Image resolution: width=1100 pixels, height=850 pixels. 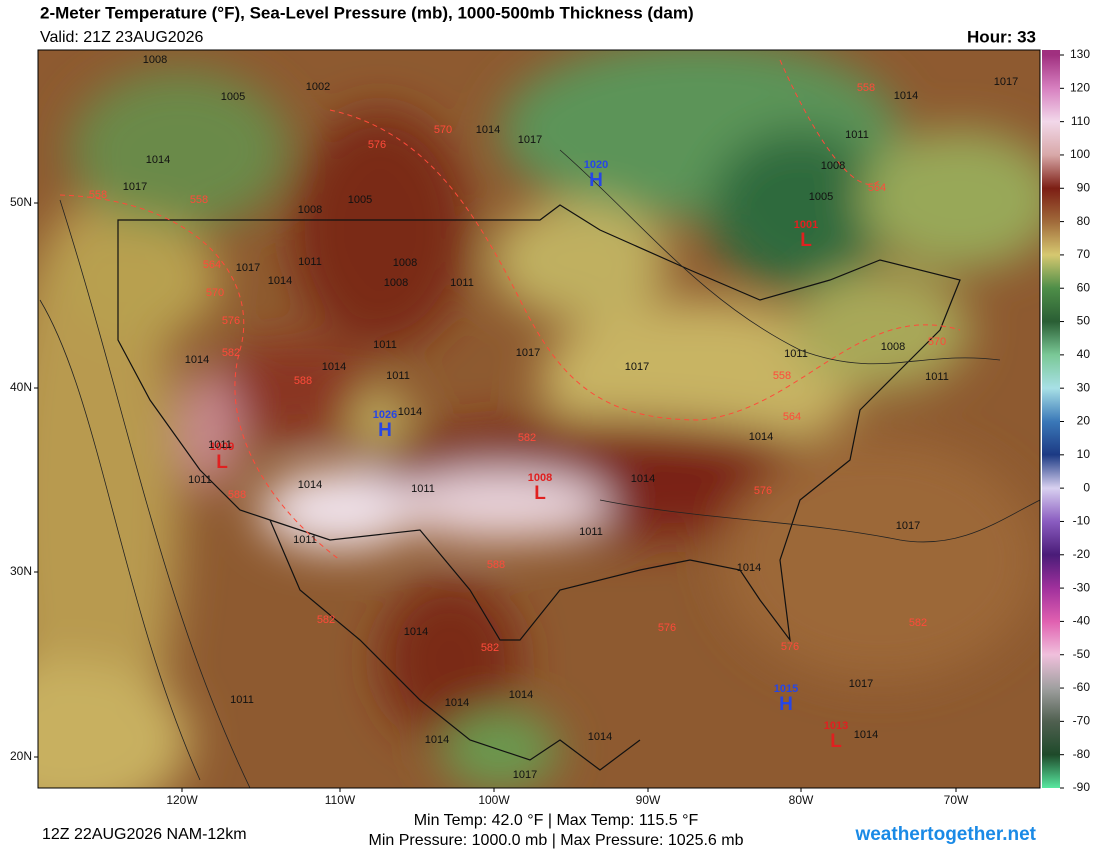 What do you see at coordinates (786, 689) in the screenshot?
I see `center-pressure: 1015` at bounding box center [786, 689].